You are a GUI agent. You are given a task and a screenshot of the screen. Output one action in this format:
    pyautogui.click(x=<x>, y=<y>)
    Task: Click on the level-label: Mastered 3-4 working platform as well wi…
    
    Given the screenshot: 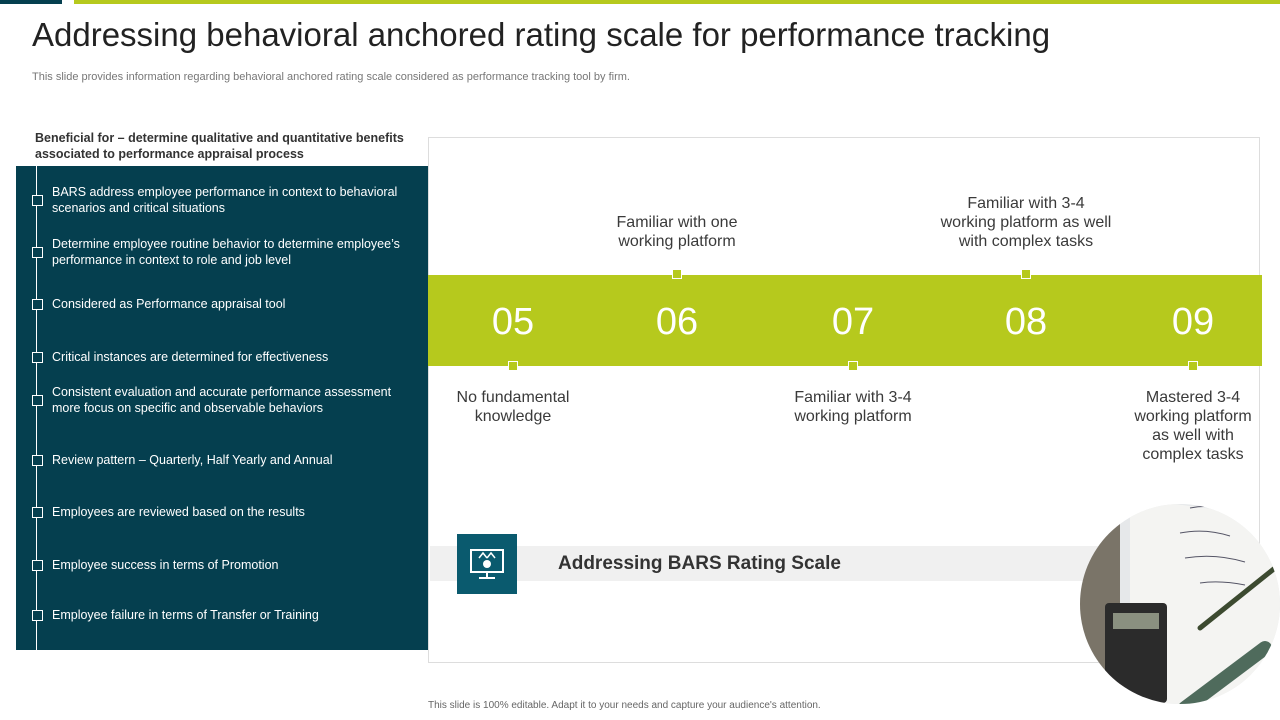 What is the action you would take?
    pyautogui.click(x=1193, y=426)
    